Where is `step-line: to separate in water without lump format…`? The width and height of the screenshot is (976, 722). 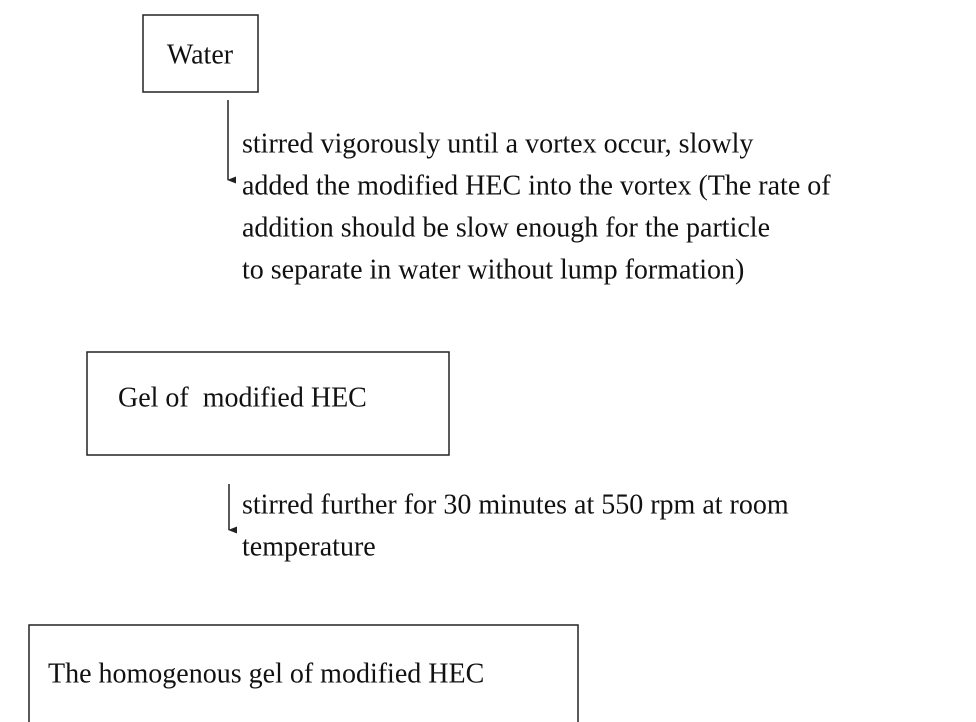 step-line: to separate in water without lump format… is located at coordinates (493, 269).